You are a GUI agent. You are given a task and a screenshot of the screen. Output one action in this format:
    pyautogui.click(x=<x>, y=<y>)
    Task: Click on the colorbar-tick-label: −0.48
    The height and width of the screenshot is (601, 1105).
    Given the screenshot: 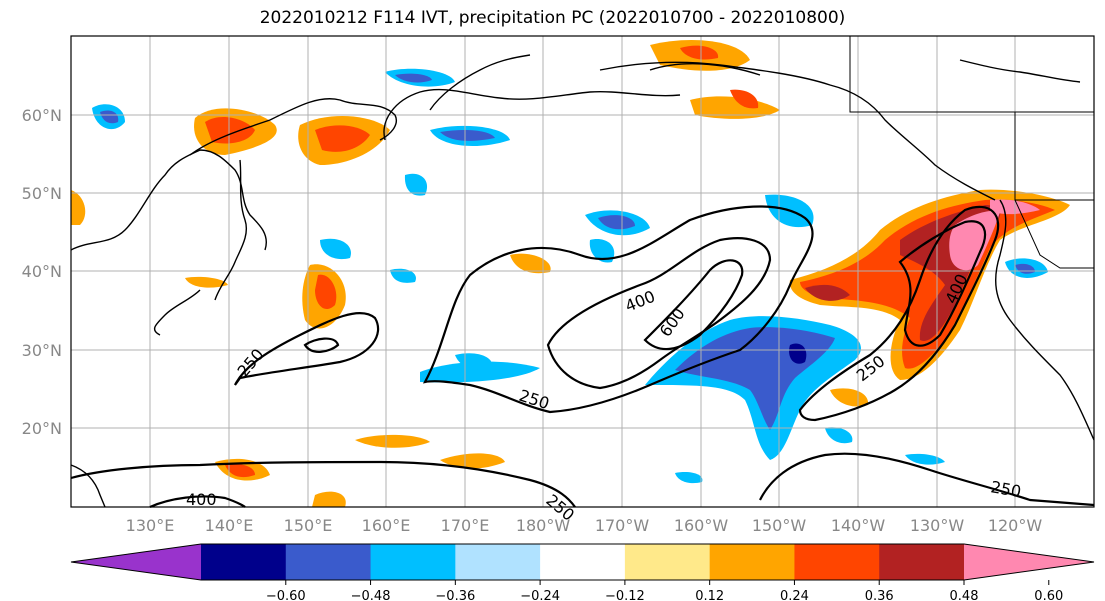 What is the action you would take?
    pyautogui.click(x=371, y=595)
    